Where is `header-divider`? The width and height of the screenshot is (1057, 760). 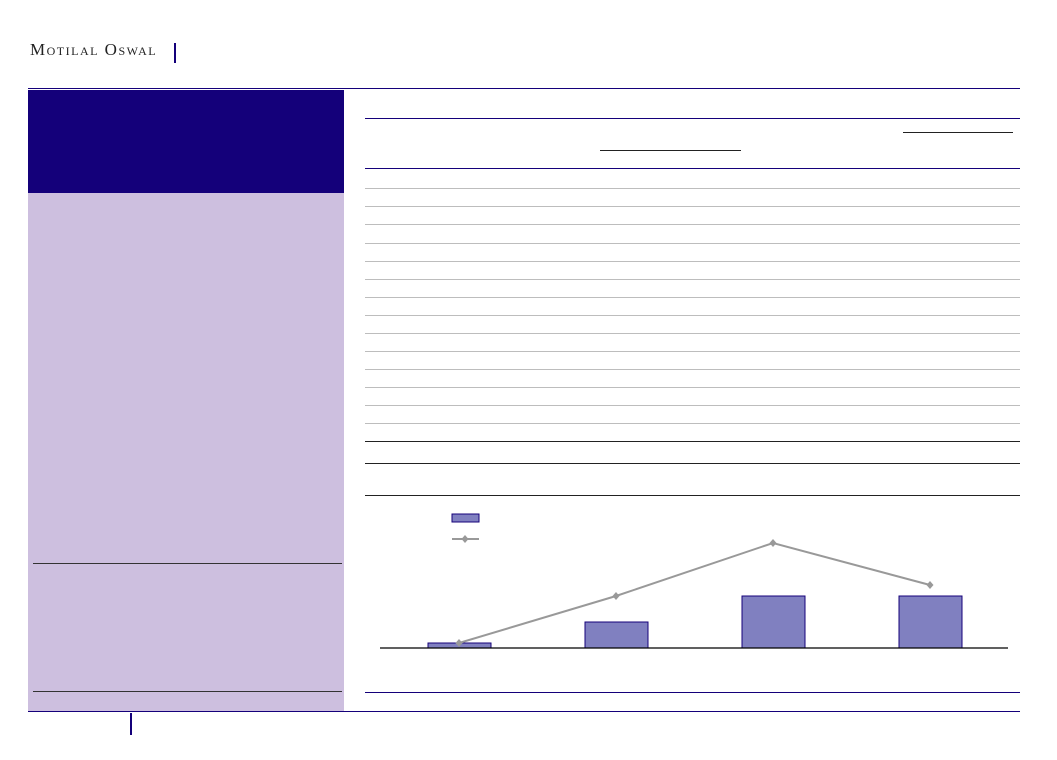 header-divider is located at coordinates (175, 53).